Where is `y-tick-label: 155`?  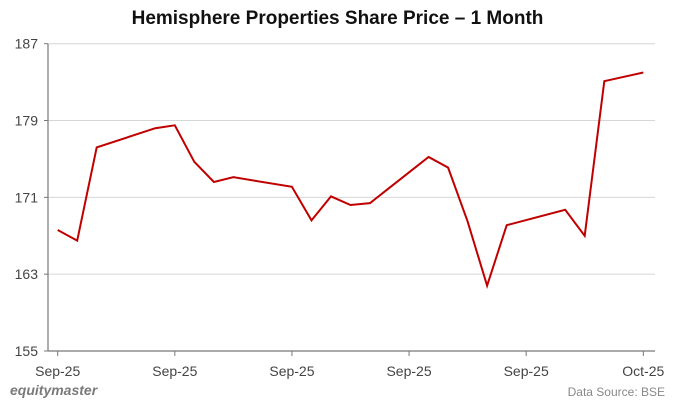
y-tick-label: 155 is located at coordinates (27, 351).